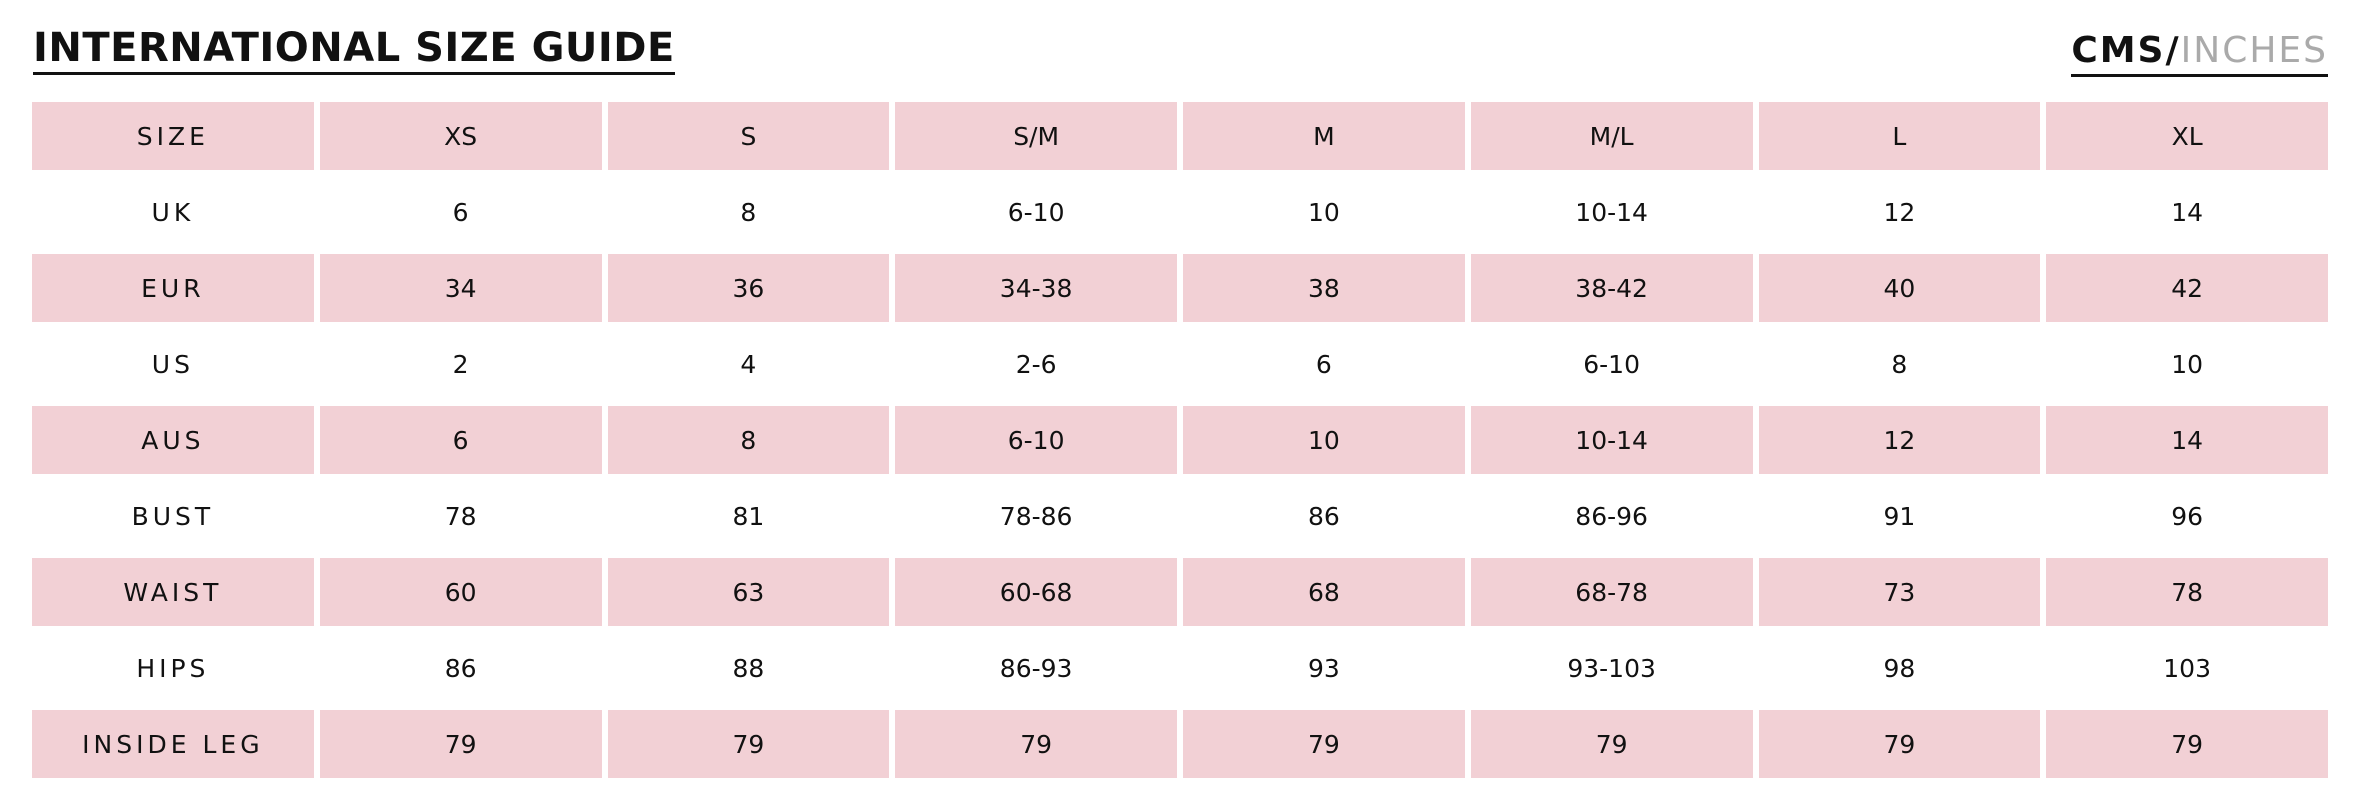  I want to click on size-cell: 2, so click(460, 364).